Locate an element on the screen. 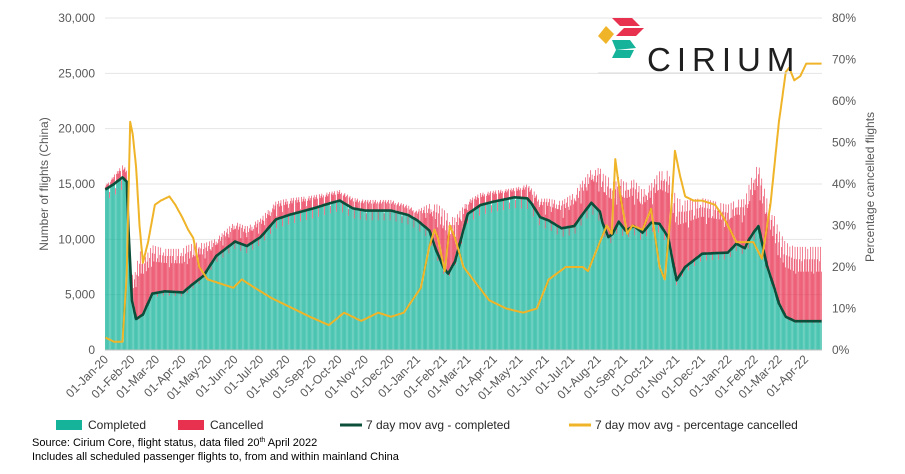 The image size is (905, 474). legend-label-2: 7 day mov avg - completed is located at coordinates (438, 425).